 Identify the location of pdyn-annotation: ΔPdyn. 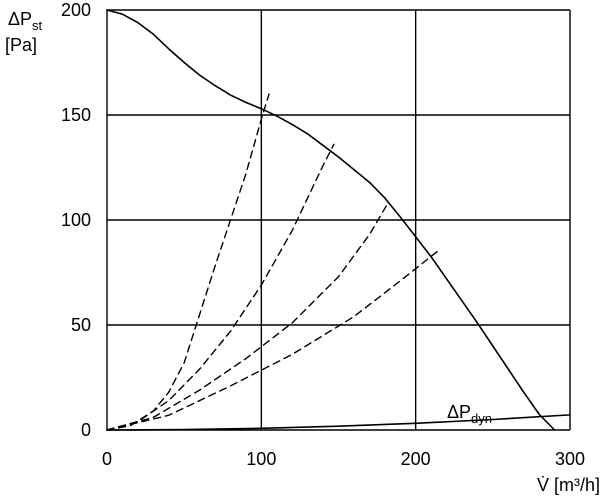
(469, 414).